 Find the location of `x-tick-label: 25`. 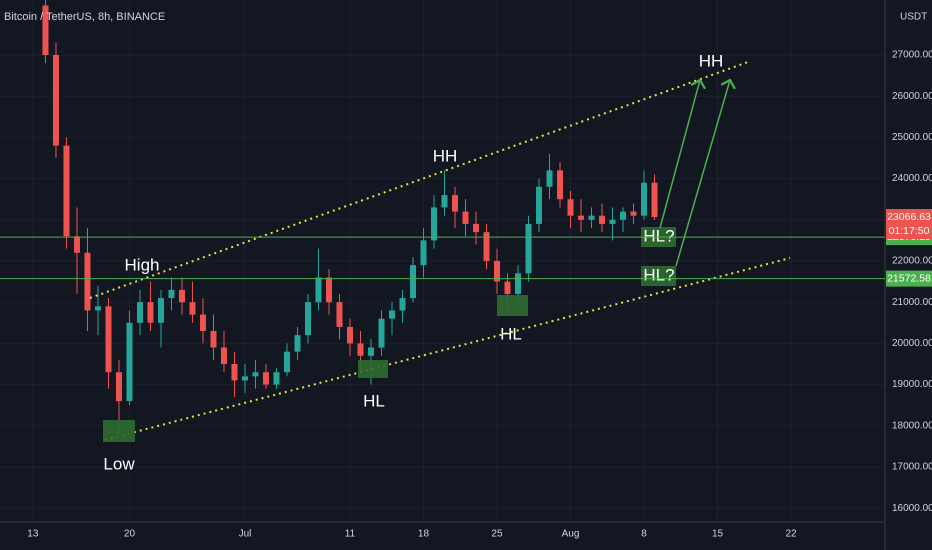

x-tick-label: 25 is located at coordinates (497, 534).